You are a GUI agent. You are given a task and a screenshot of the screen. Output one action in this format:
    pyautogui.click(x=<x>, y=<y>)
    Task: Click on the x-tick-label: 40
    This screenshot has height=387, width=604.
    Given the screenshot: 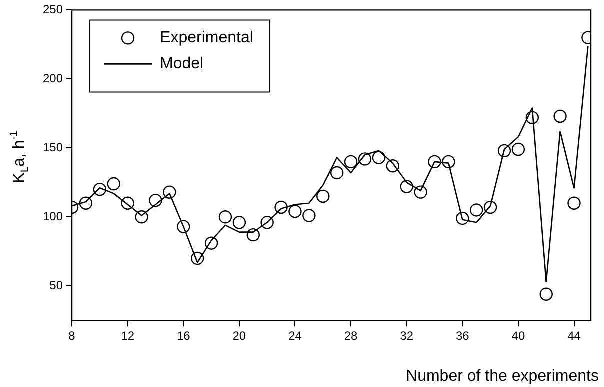 What is the action you would take?
    pyautogui.click(x=519, y=336)
    